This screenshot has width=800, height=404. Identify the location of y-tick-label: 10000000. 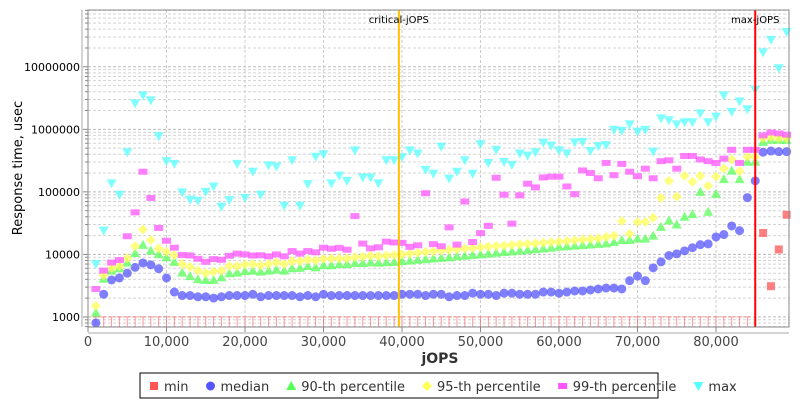
(52, 67).